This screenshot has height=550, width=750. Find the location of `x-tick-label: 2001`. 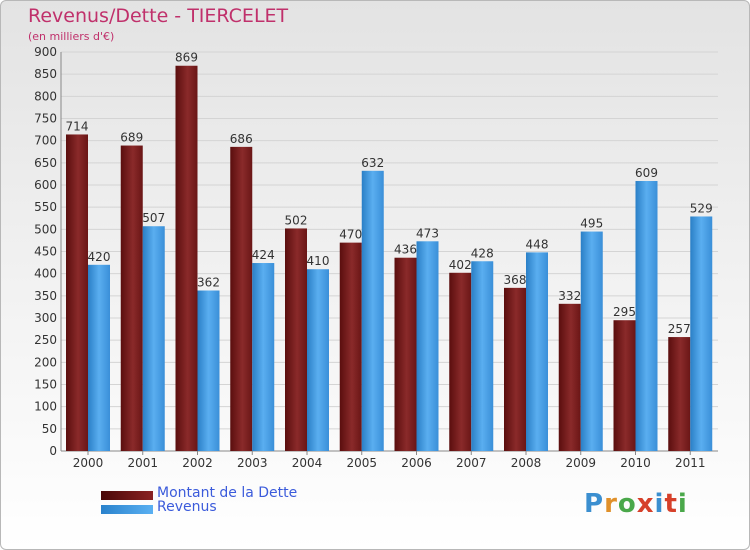

x-tick-label: 2001 is located at coordinates (142, 463).